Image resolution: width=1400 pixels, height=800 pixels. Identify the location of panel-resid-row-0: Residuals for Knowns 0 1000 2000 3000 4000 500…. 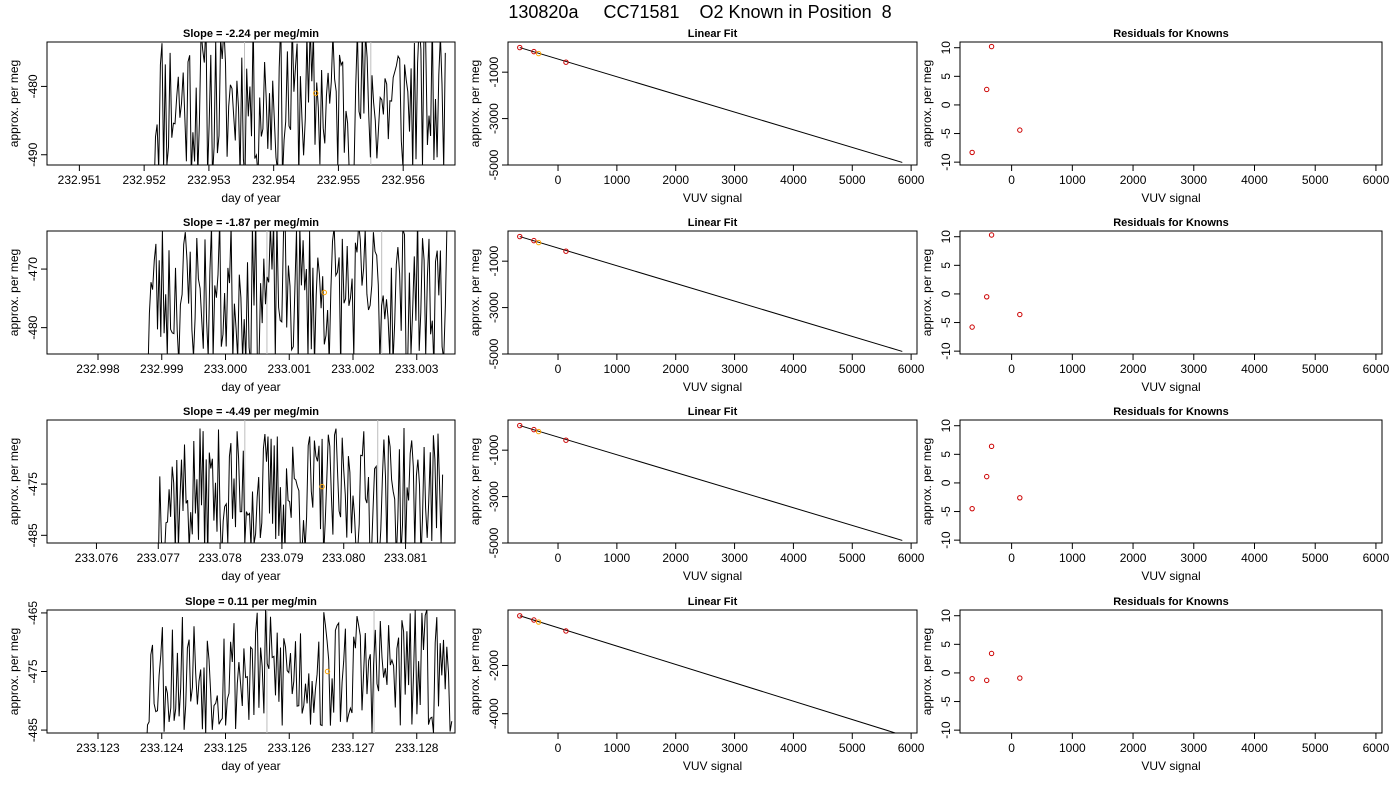
(1155, 116).